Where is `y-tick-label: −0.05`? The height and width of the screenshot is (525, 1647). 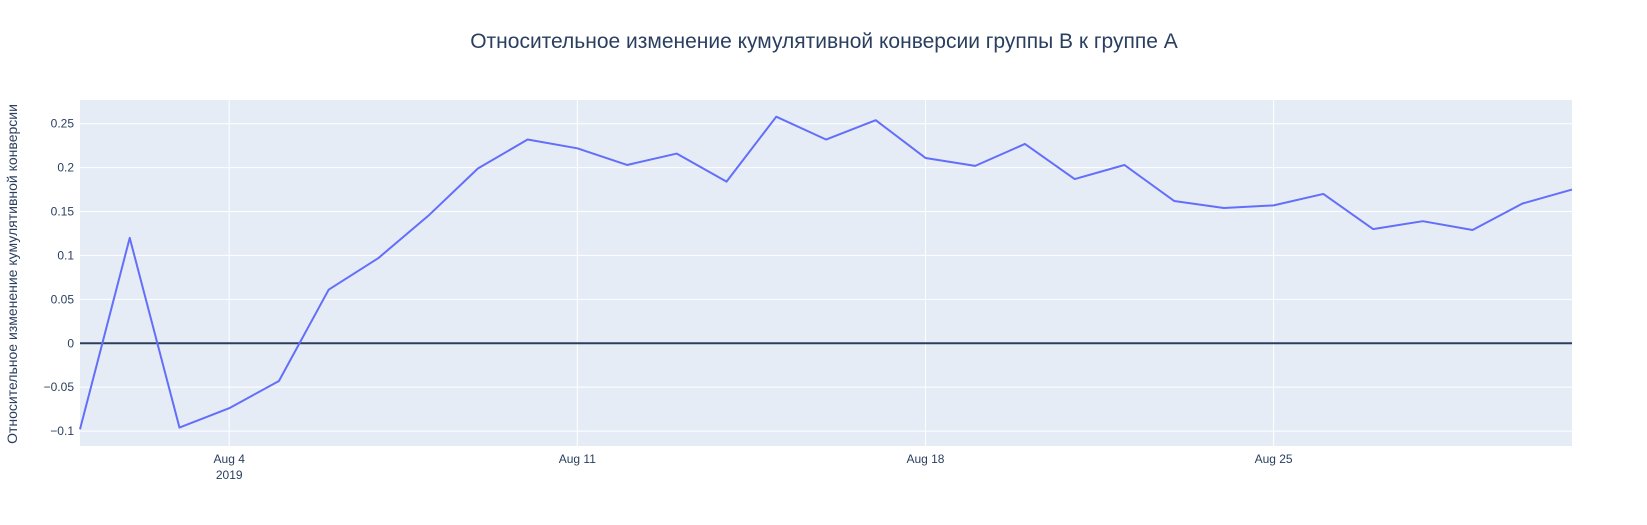
y-tick-label: −0.05 is located at coordinates (59, 387).